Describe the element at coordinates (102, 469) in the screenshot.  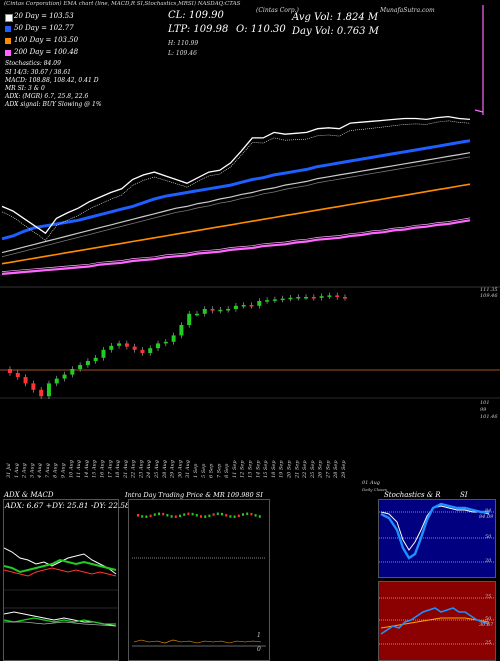
I see `x-tick-label: 16 Aug` at that location.